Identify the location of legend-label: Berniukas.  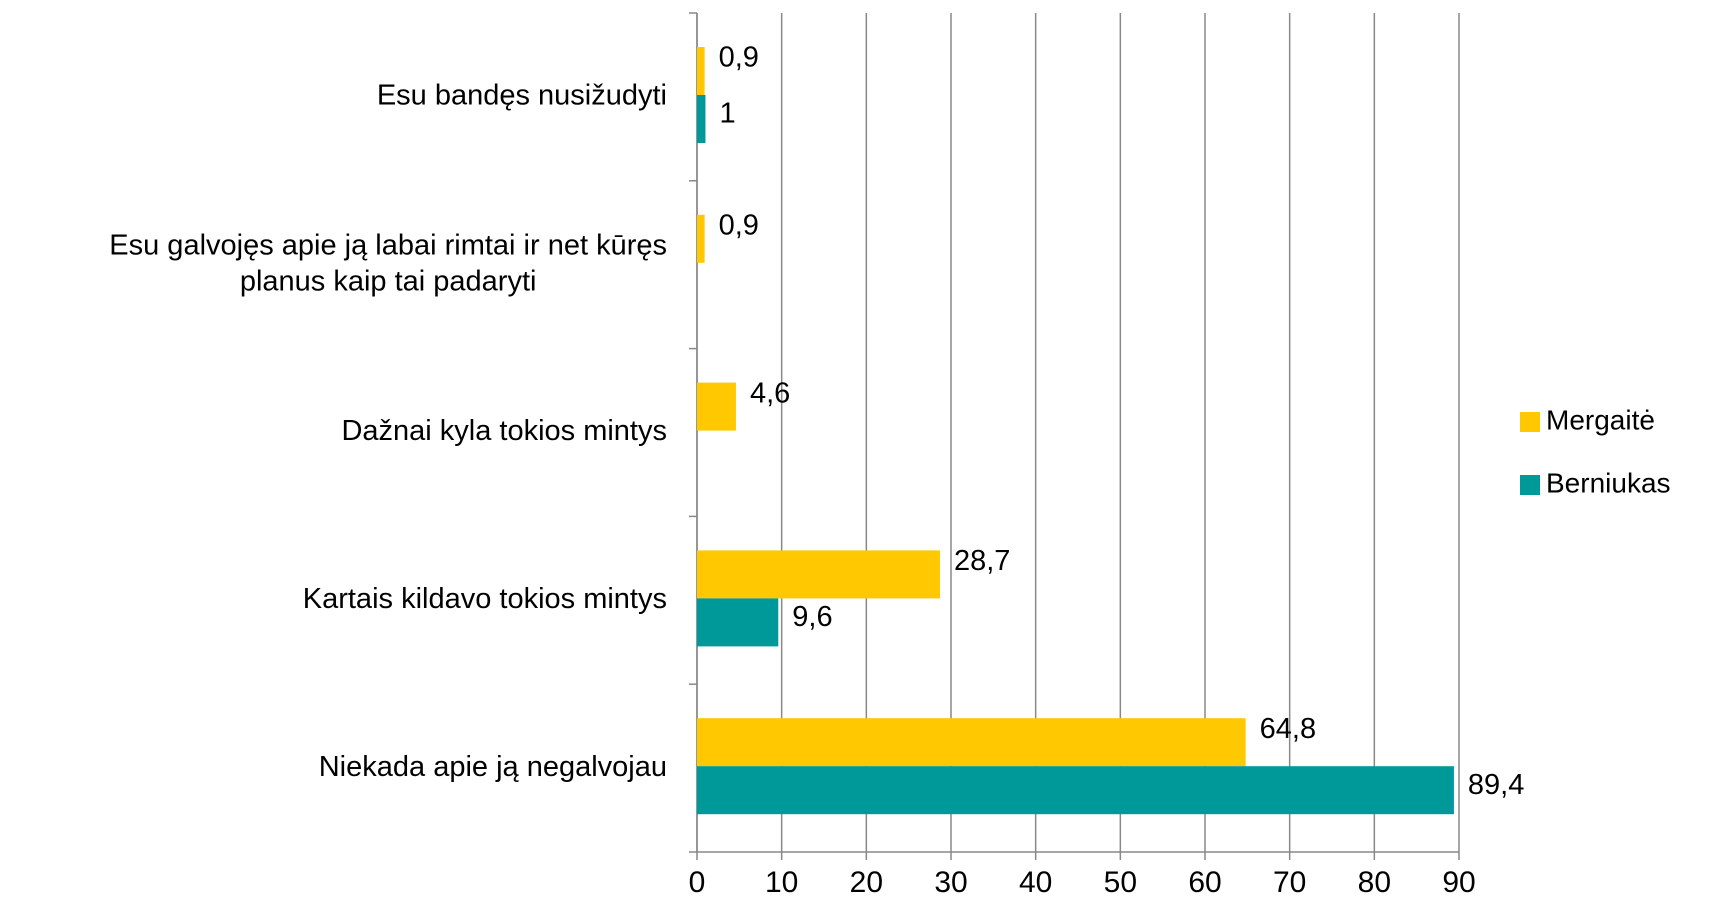
(1608, 482).